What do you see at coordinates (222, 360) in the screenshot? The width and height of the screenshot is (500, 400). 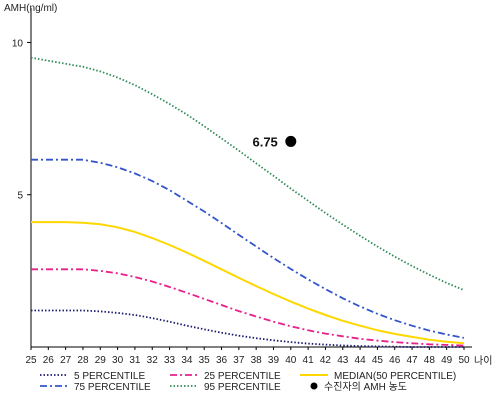 I see `x-tick-label: 36` at bounding box center [222, 360].